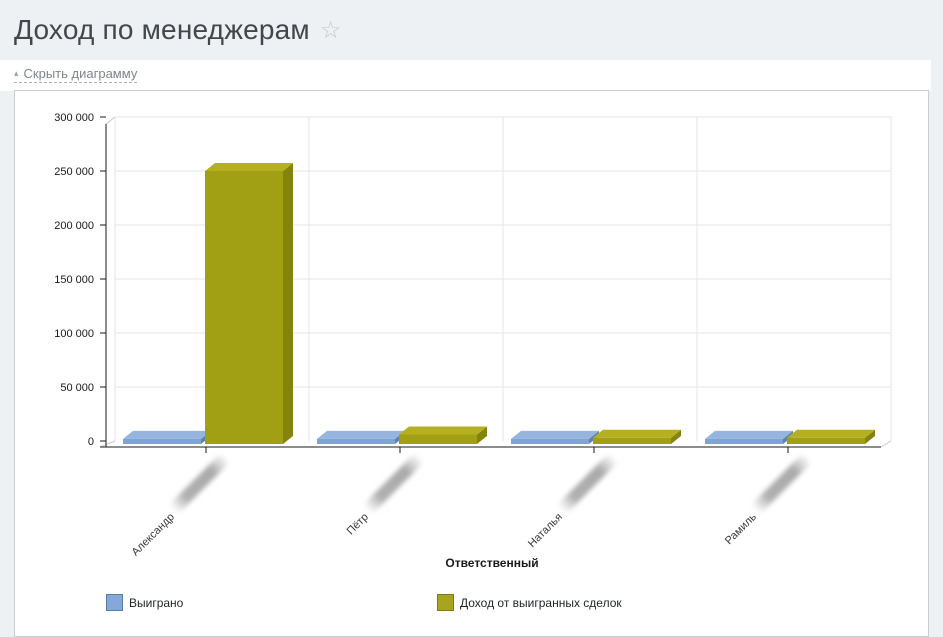  I want to click on toggle-chart-link: ▴ Скрыть диаграмму, so click(76, 74).